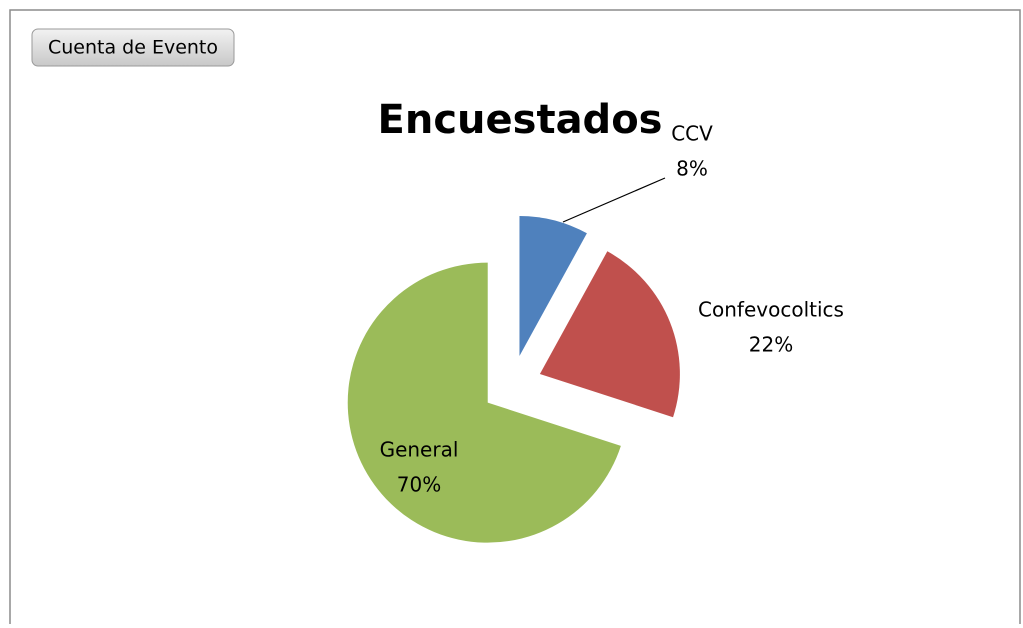 The image size is (1023, 628). I want to click on chart-title: Encuestados, so click(520, 120).